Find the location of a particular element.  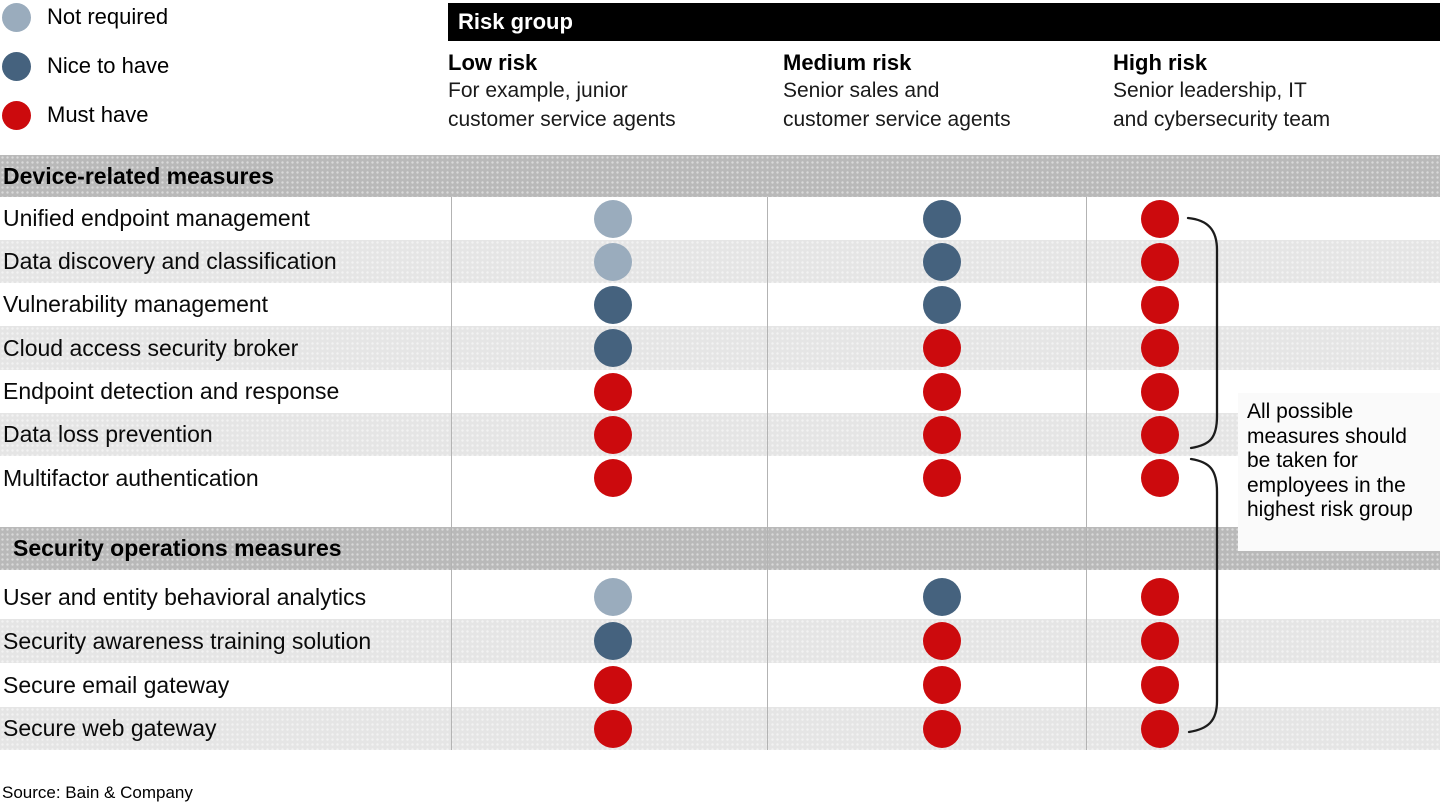

table-row: Data discovery and classification is located at coordinates (720, 261).